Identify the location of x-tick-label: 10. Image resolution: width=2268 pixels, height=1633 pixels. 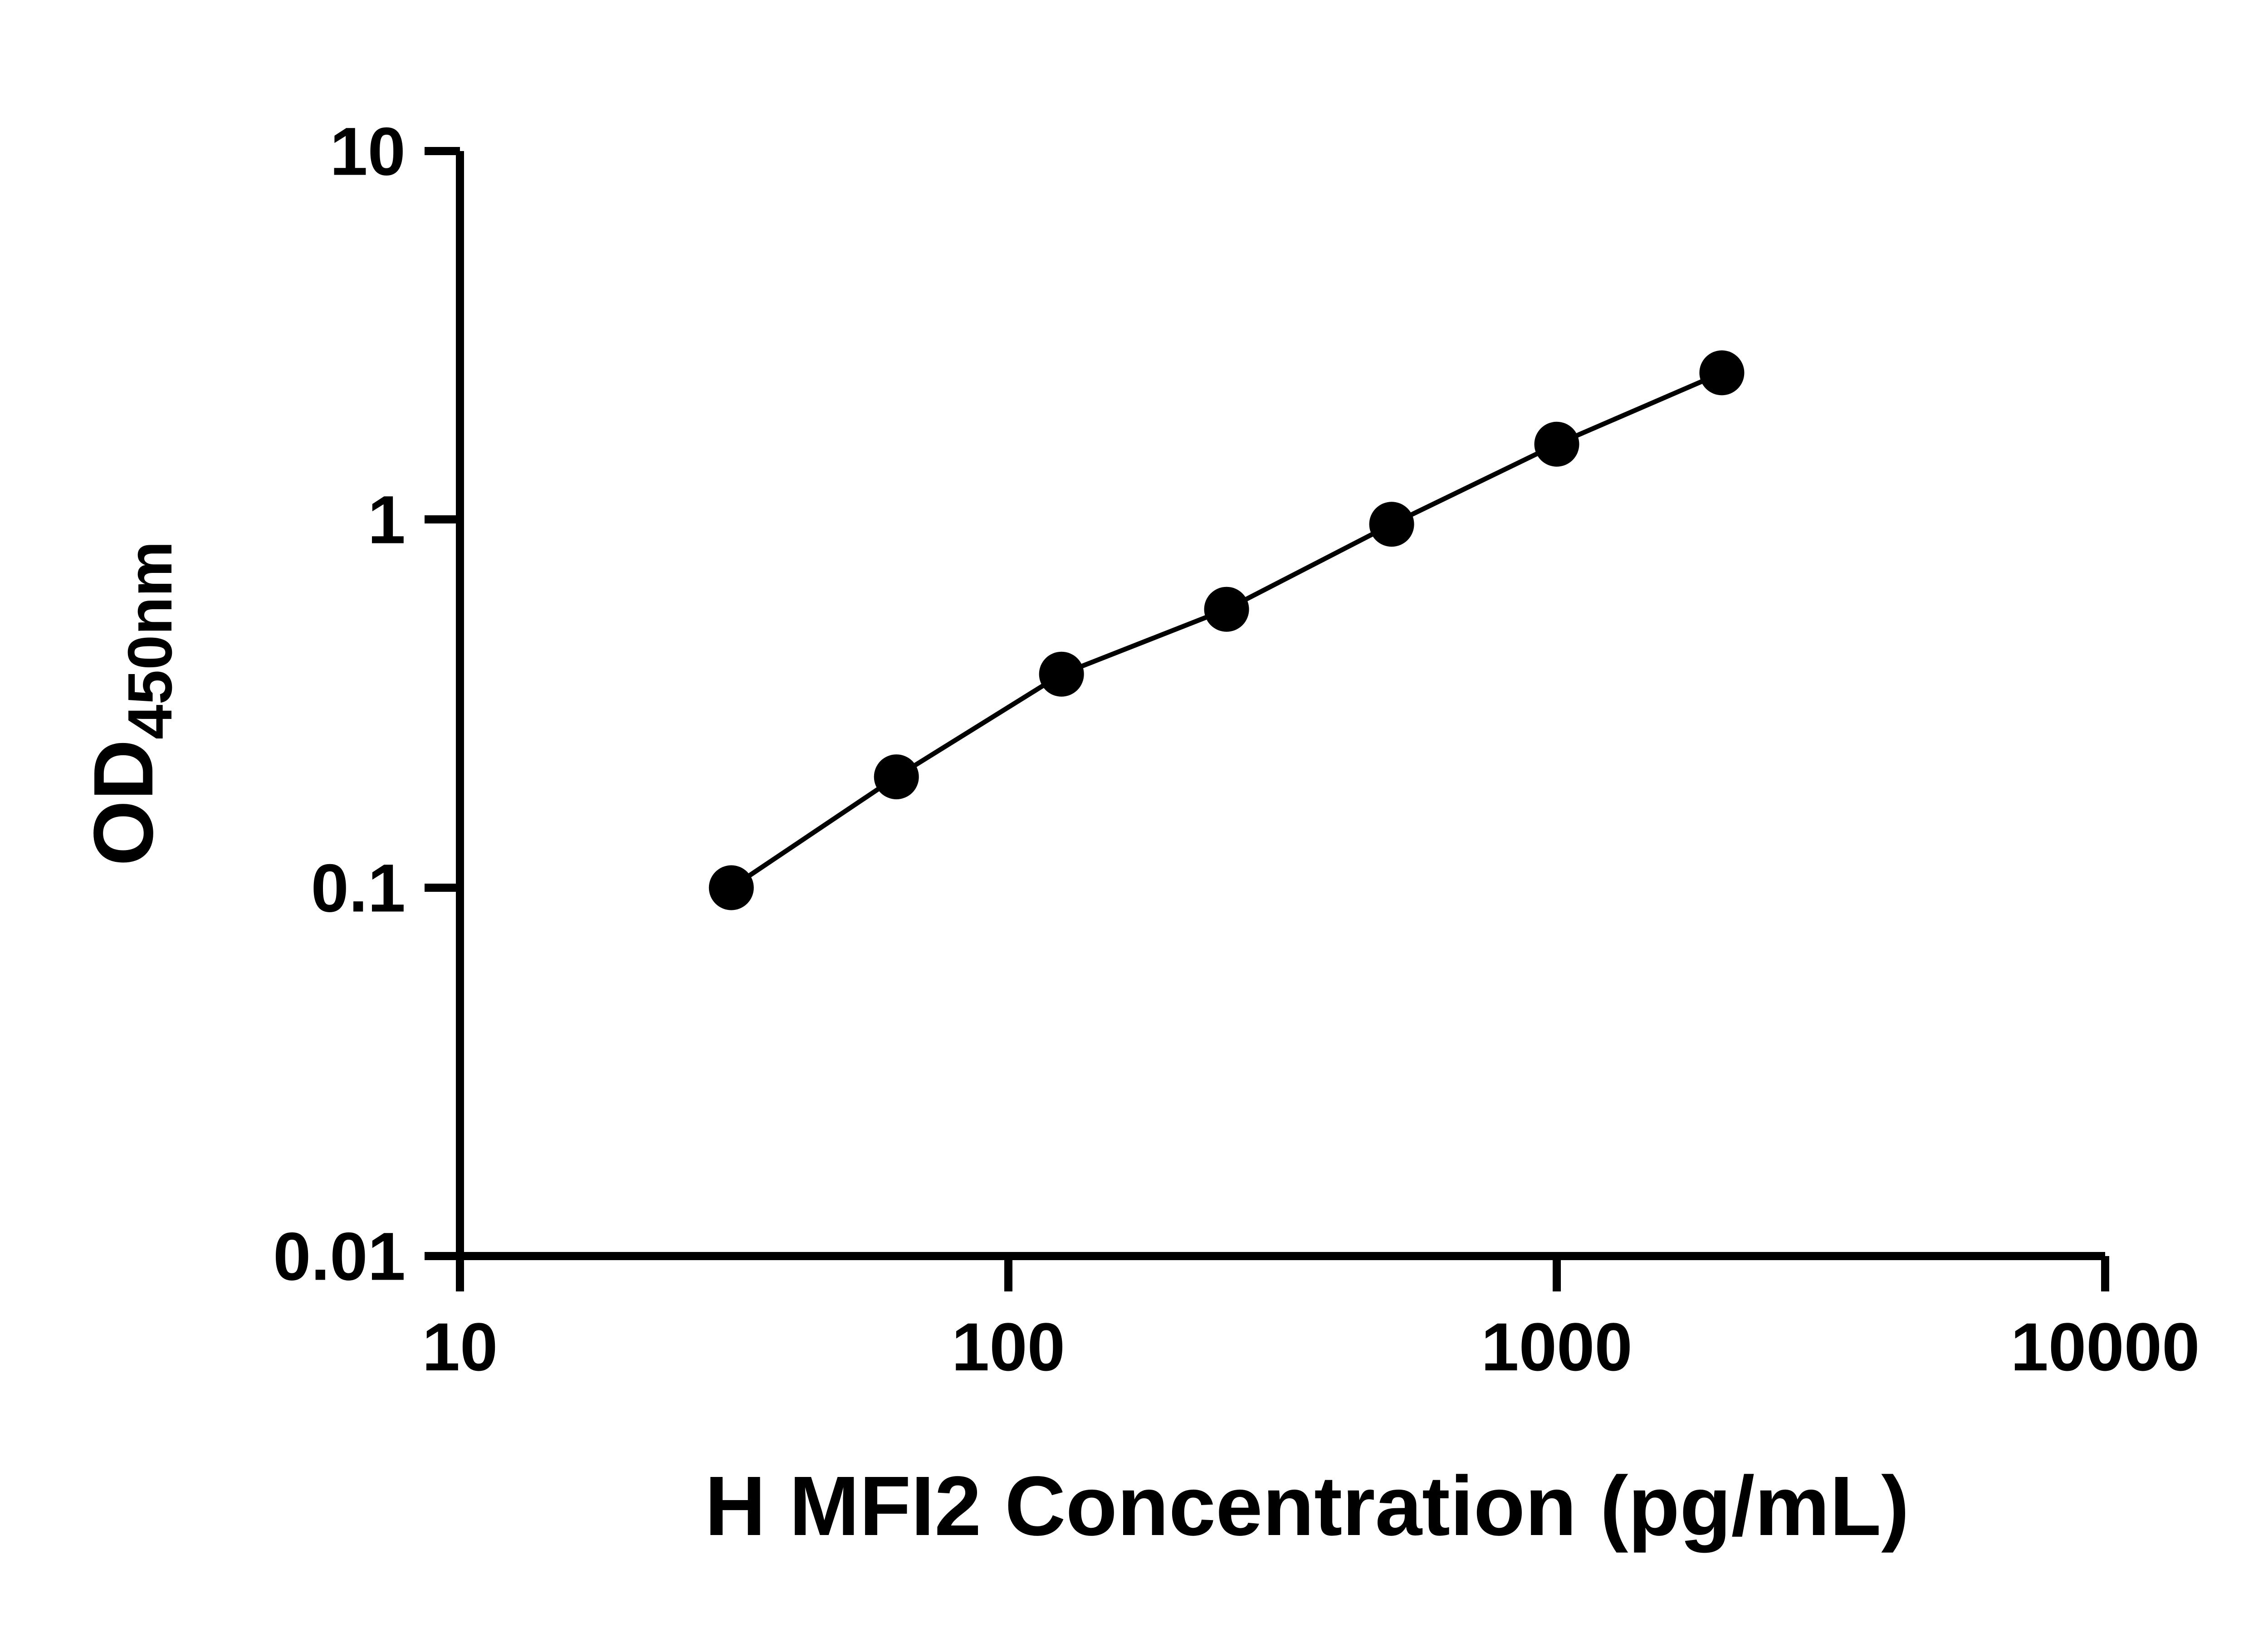
(460, 1347).